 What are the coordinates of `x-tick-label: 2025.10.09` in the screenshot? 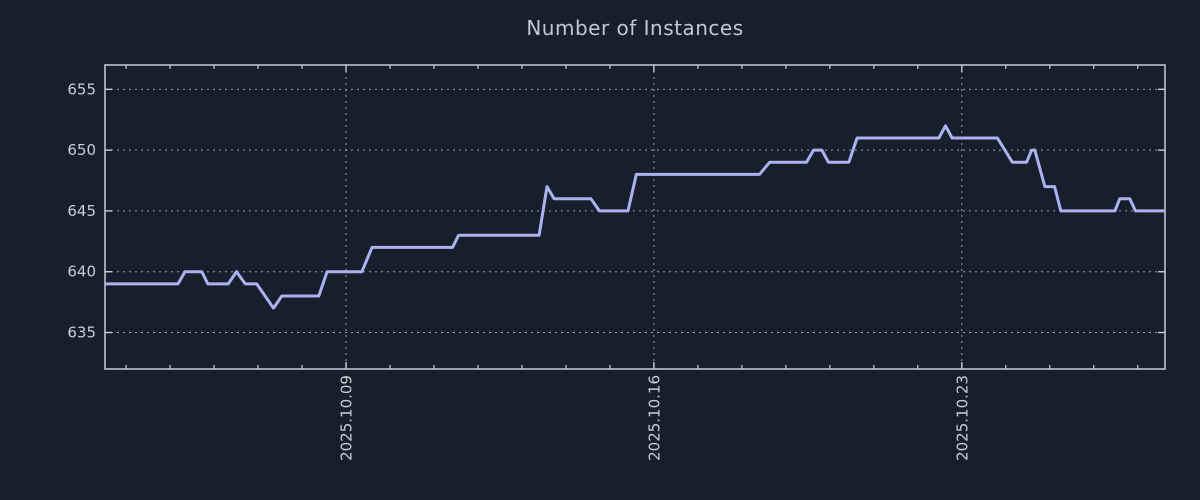 It's located at (347, 418).